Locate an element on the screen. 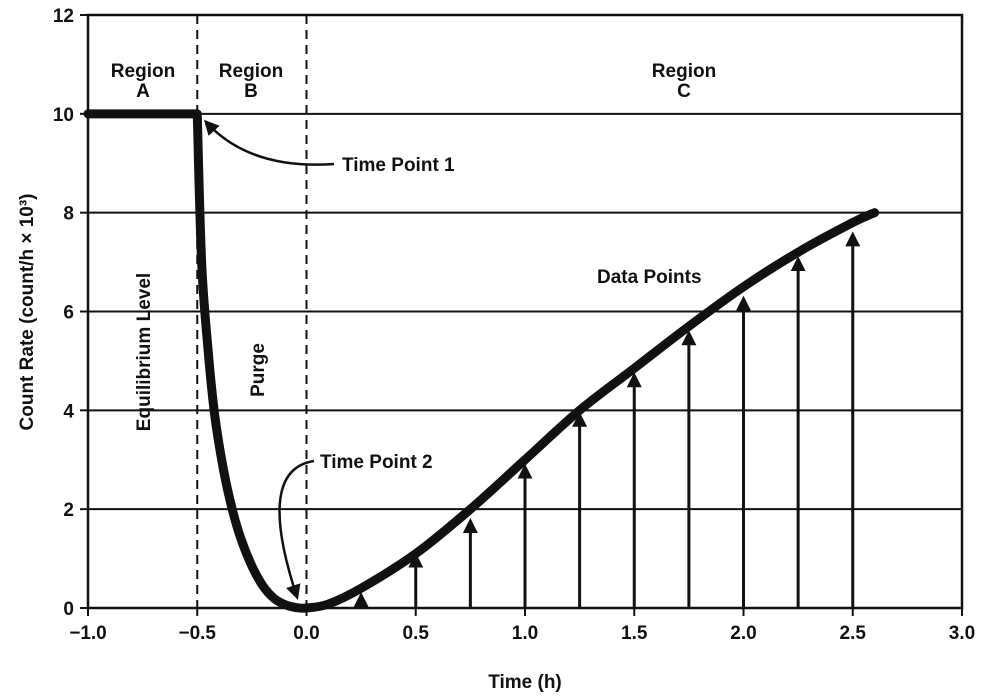 The width and height of the screenshot is (984, 700). equilibrium-level-label: Equilibrium Level is located at coordinates (144, 352).